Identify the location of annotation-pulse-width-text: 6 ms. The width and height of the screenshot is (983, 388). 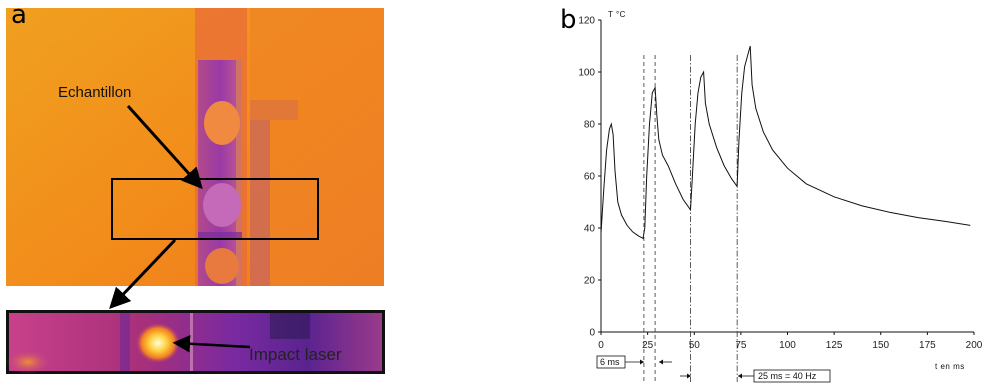
(610, 362).